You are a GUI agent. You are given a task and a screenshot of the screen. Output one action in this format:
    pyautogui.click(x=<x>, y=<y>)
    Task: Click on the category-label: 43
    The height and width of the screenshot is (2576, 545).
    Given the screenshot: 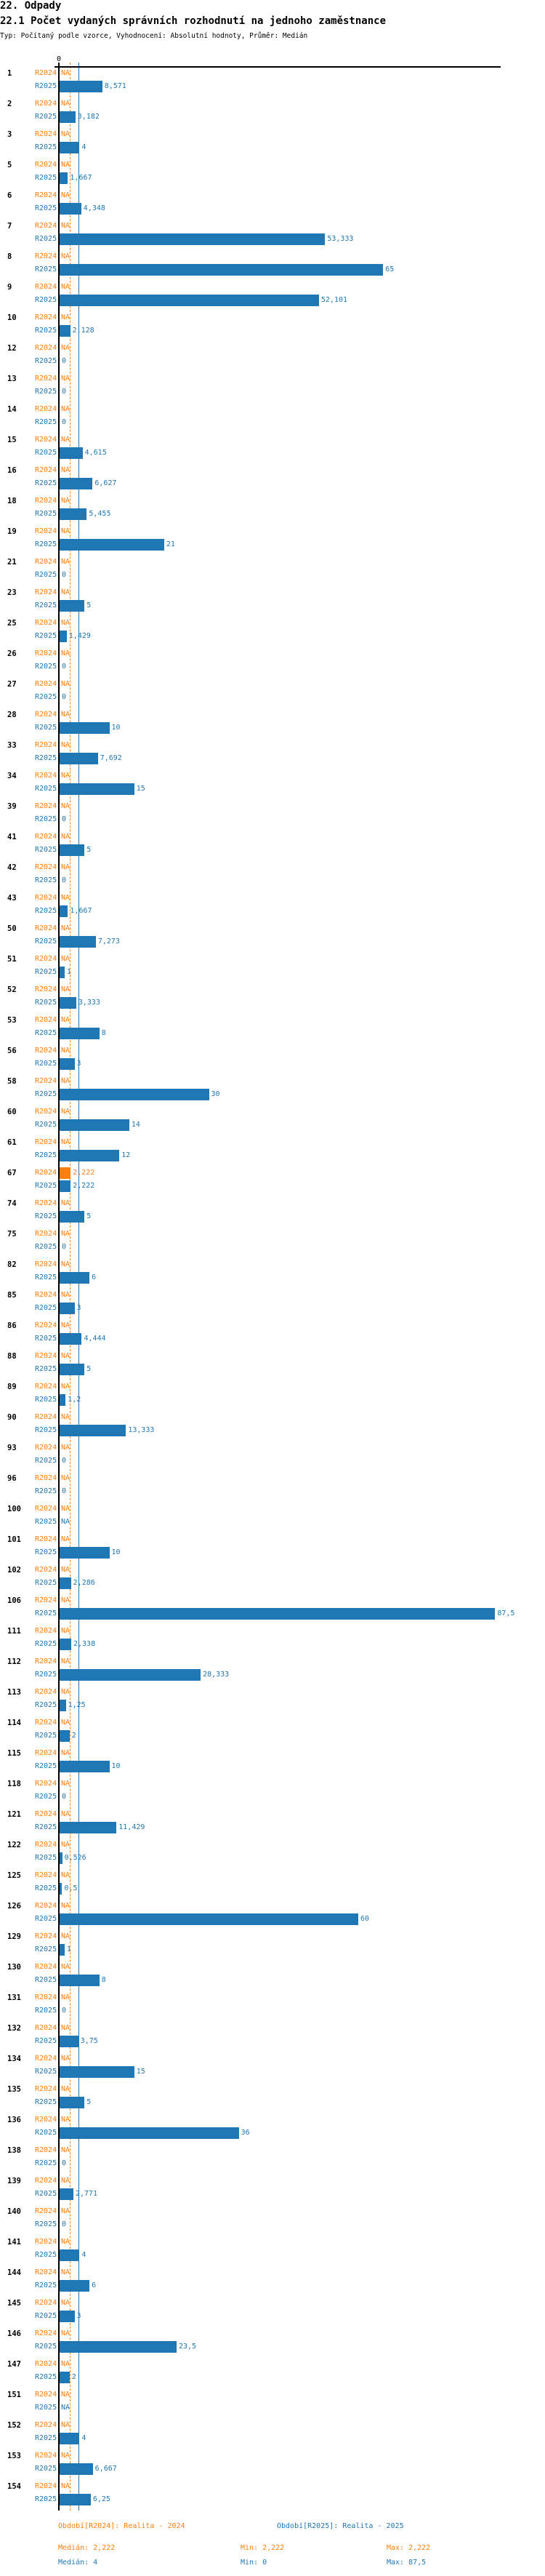 What is the action you would take?
    pyautogui.click(x=12, y=898)
    